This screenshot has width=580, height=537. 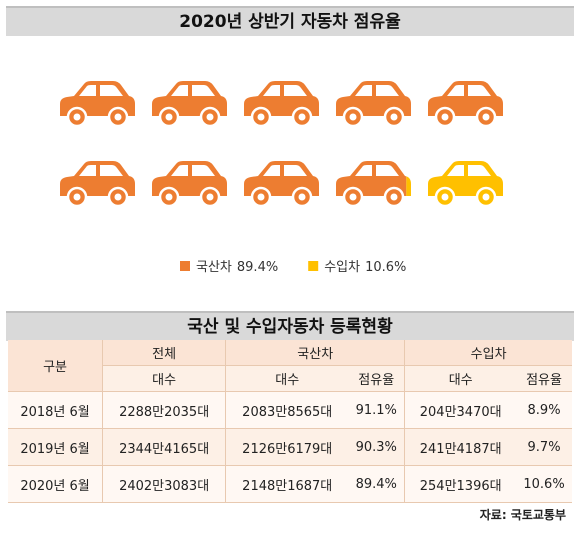 What do you see at coordinates (385, 267) in the screenshot?
I see `legend-value: 10.6%` at bounding box center [385, 267].